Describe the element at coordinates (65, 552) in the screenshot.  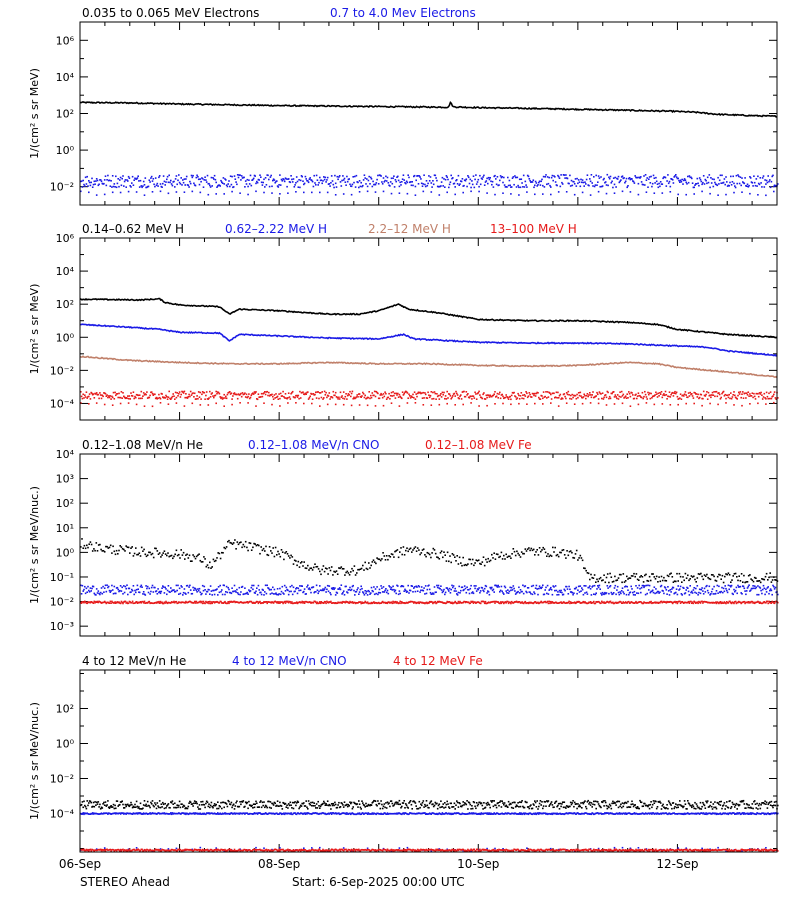
I see `y-tick-label: 10⁰` at that location.